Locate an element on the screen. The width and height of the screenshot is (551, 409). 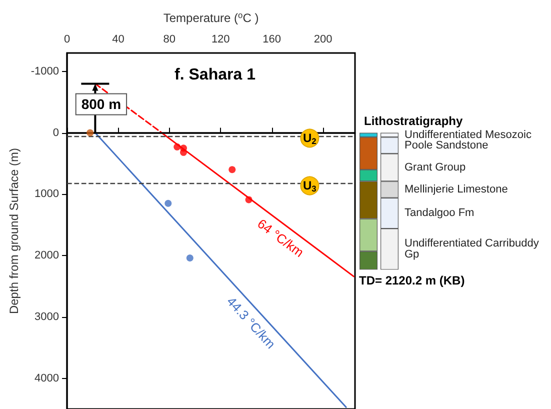
annotation: TD= 2120.2 m (KB) is located at coordinates (412, 281).